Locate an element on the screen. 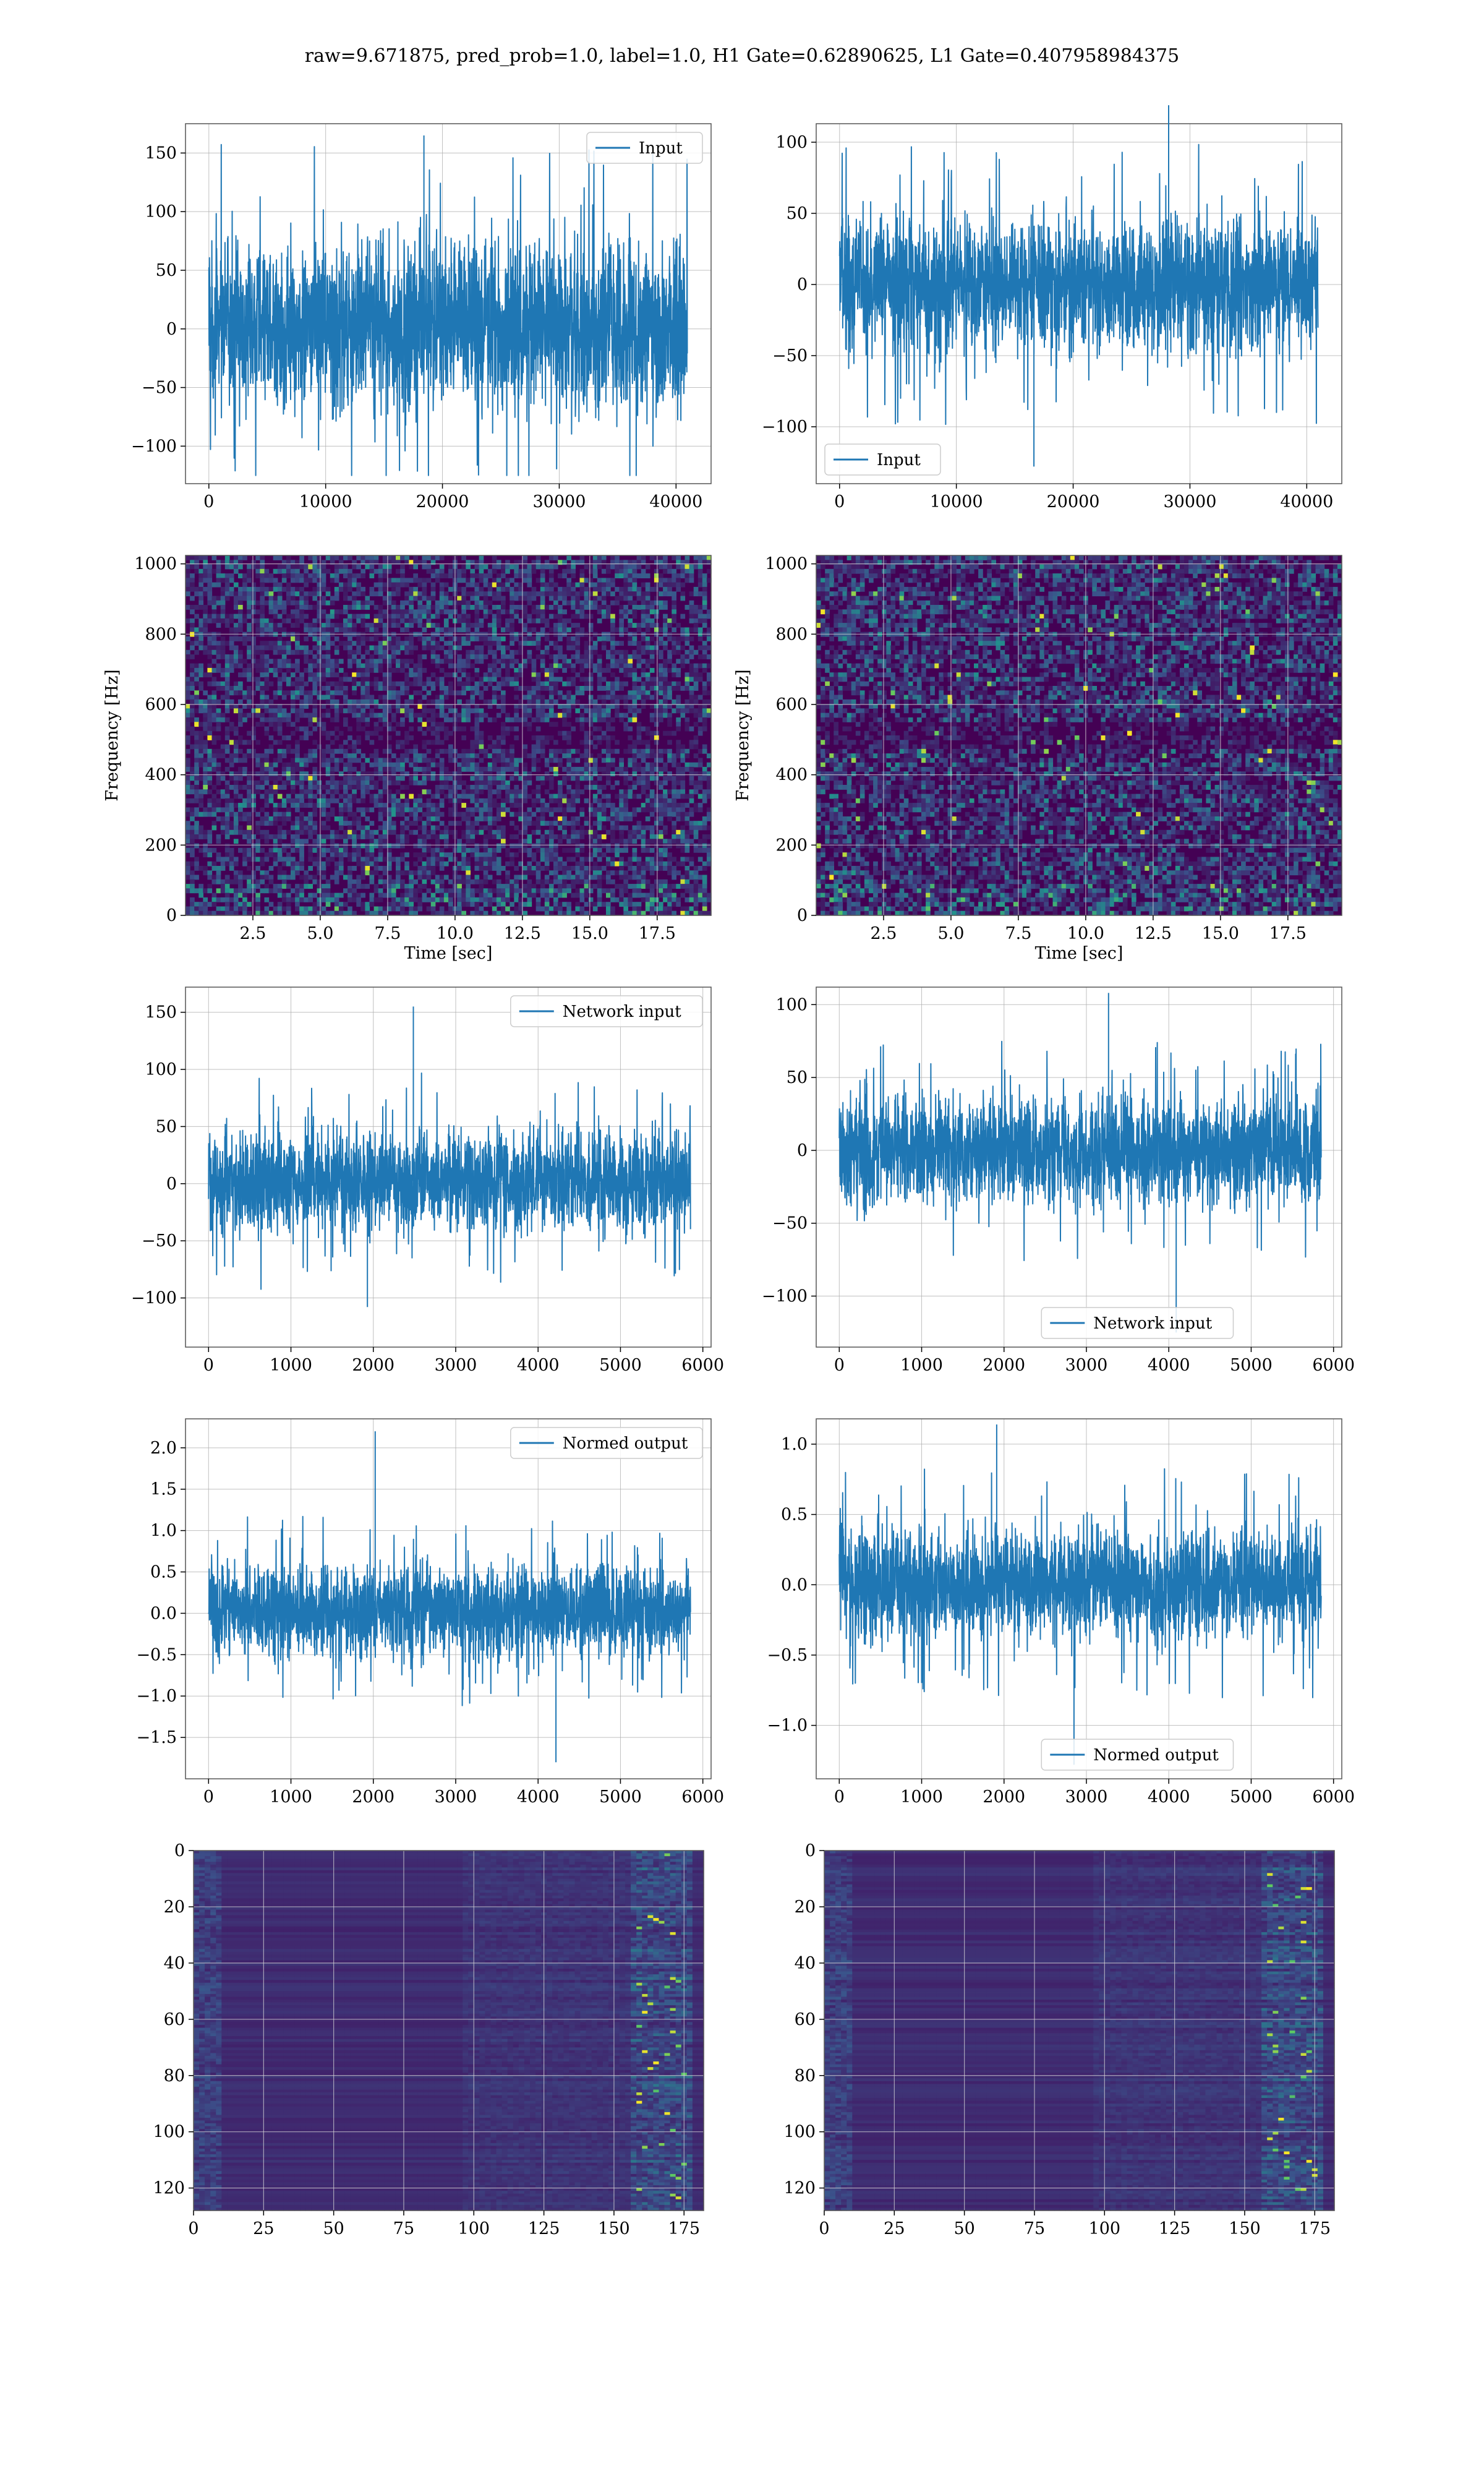 Image resolution: width=1484 pixels, height=2474 pixels. legend: Normed output is located at coordinates (606, 1442).